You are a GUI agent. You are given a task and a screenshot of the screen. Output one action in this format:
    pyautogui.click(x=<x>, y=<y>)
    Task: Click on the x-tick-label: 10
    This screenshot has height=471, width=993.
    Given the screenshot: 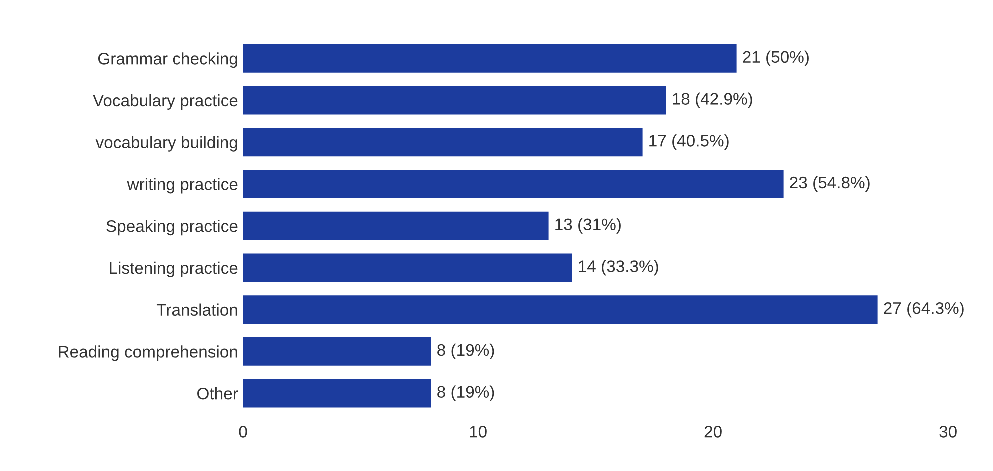 What is the action you would take?
    pyautogui.click(x=478, y=432)
    